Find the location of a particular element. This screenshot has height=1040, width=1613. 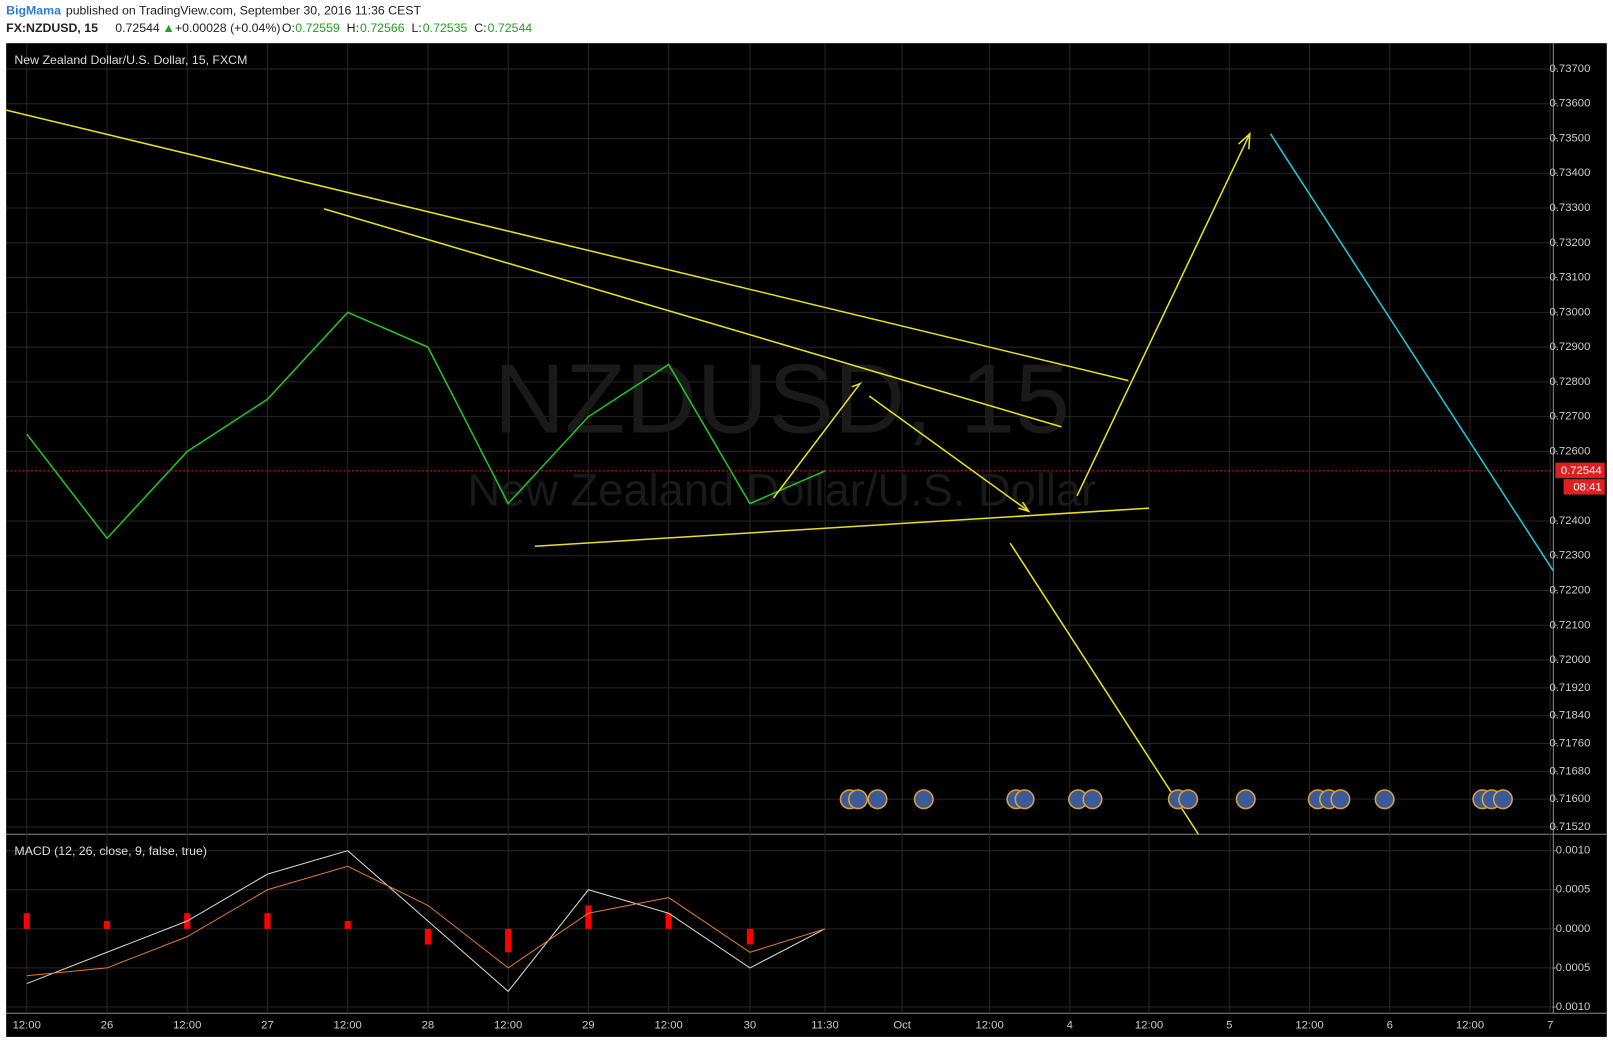

author: BigMama is located at coordinates (33, 11).